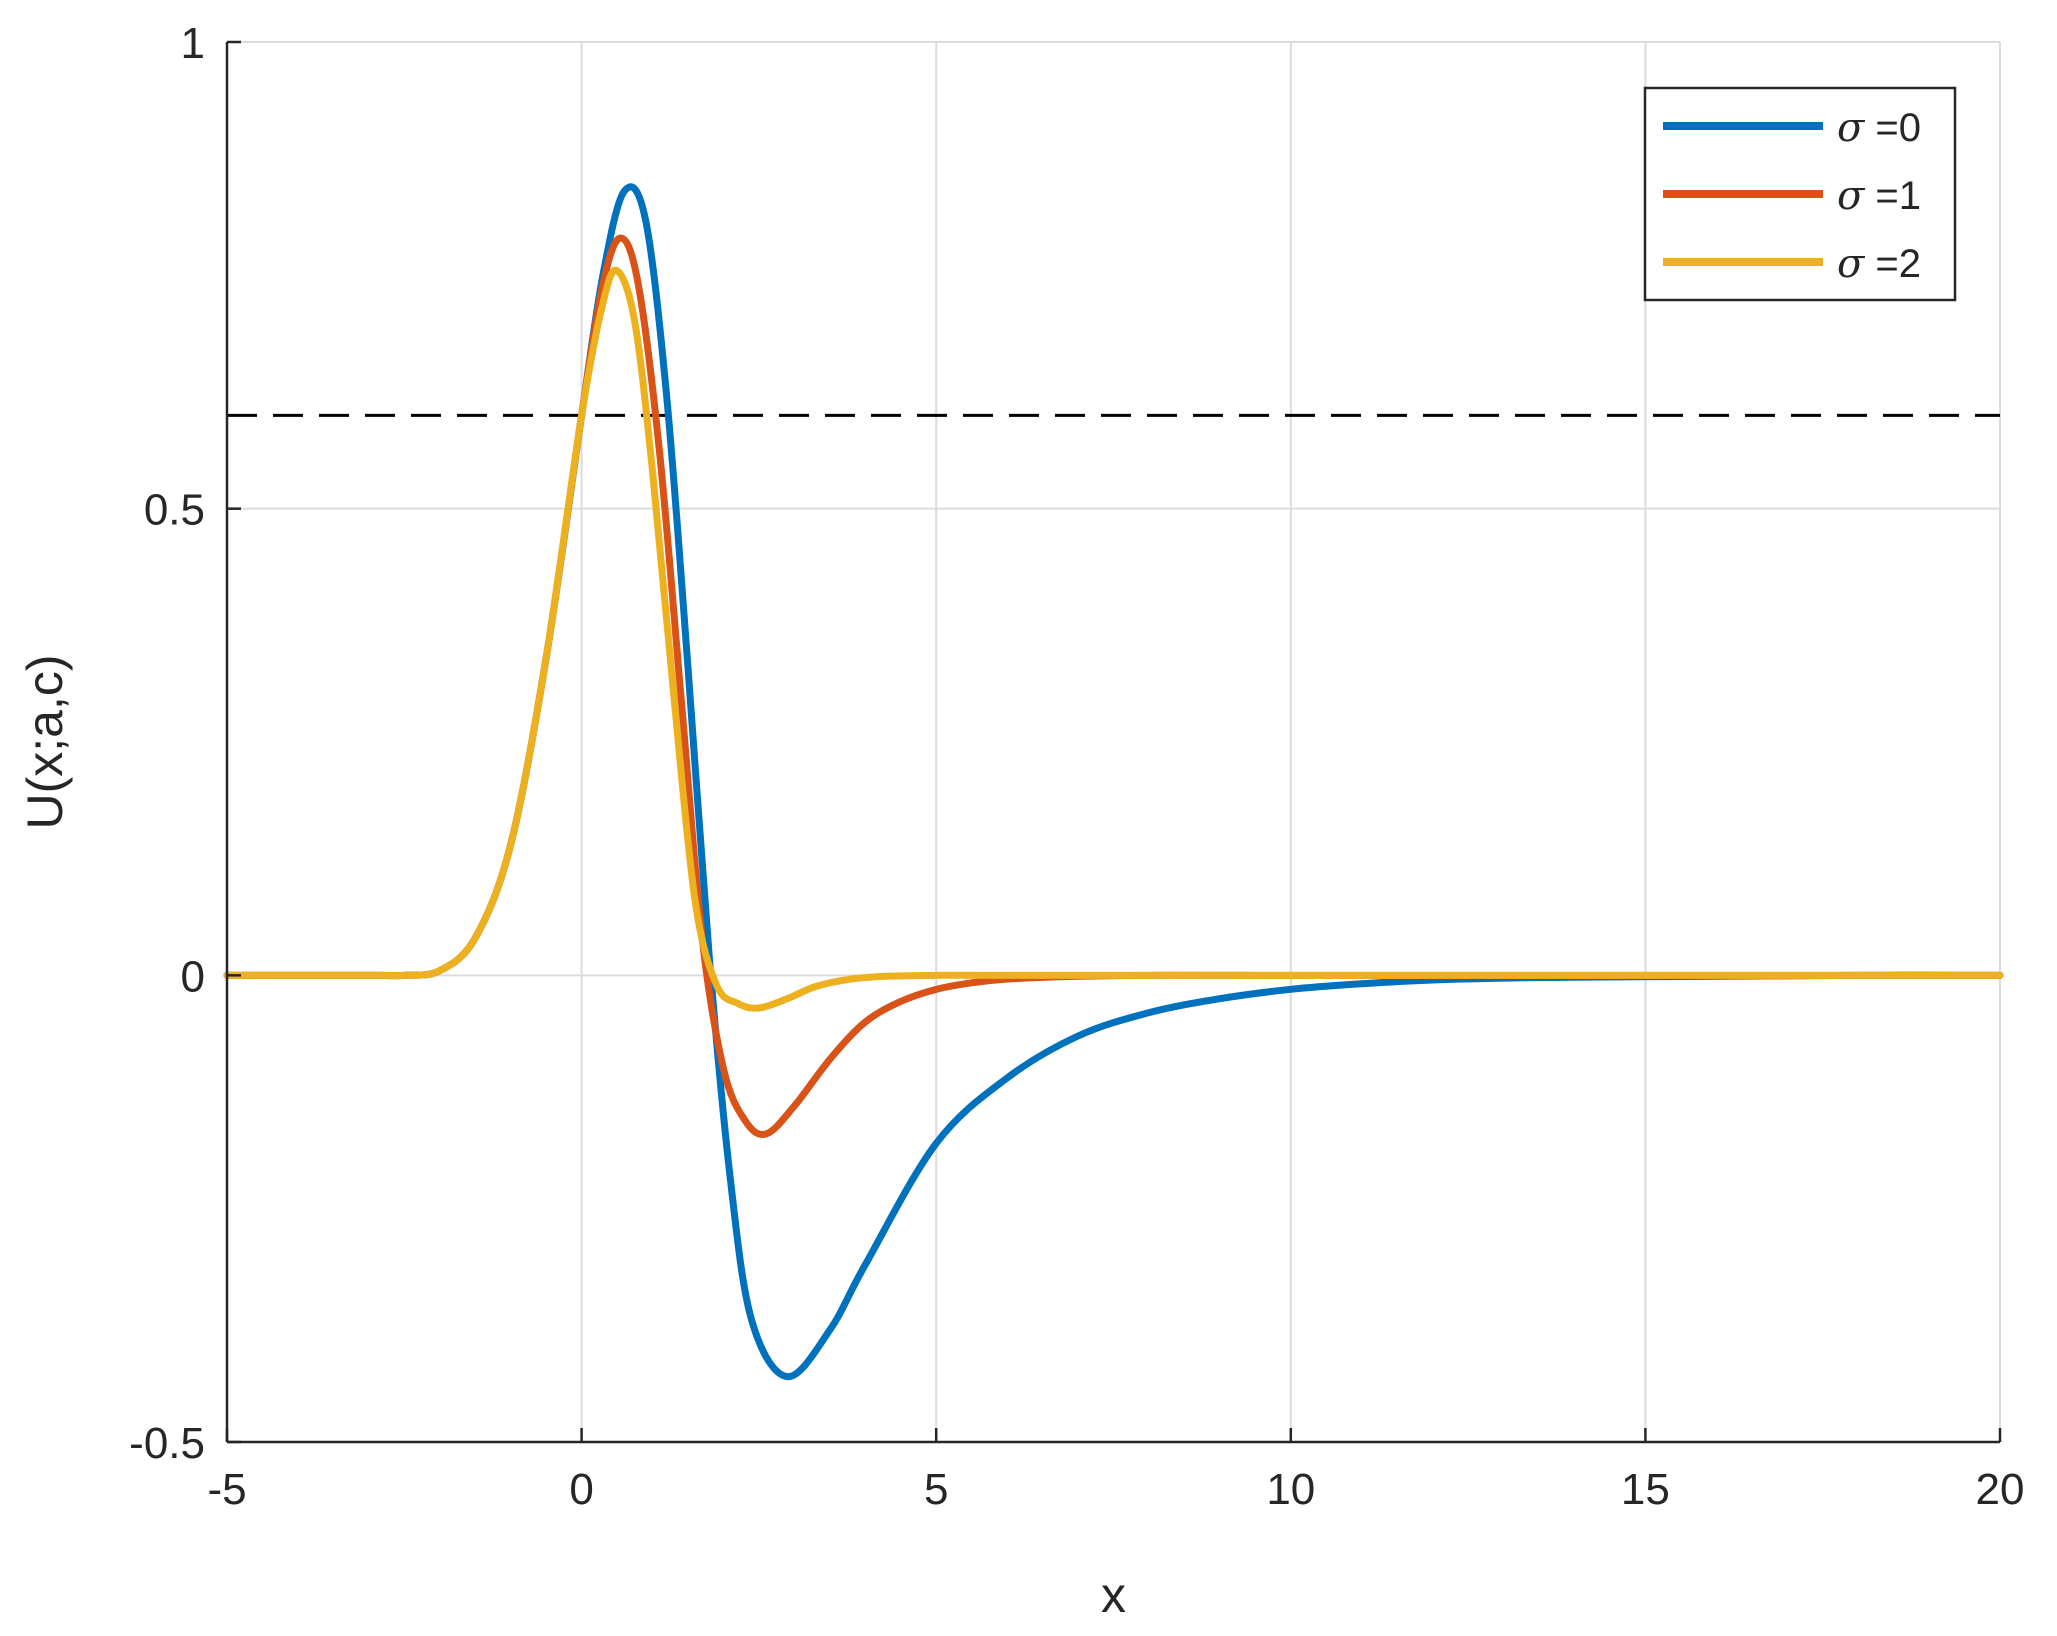 The width and height of the screenshot is (2057, 1636). I want to click on x-tick-label: 10, so click(1290, 1489).